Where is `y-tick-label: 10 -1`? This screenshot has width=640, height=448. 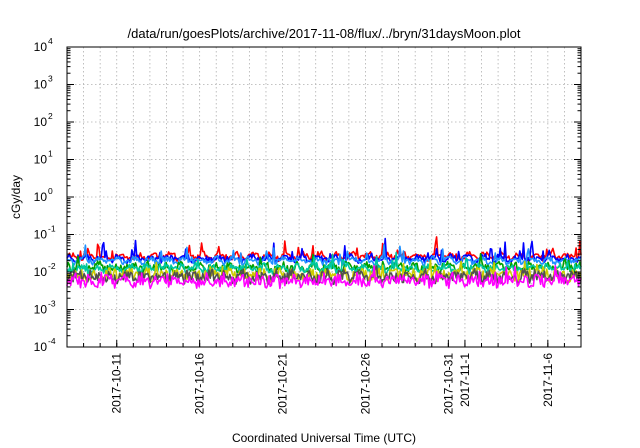
y-tick-label: 10 -1 is located at coordinates (45, 233).